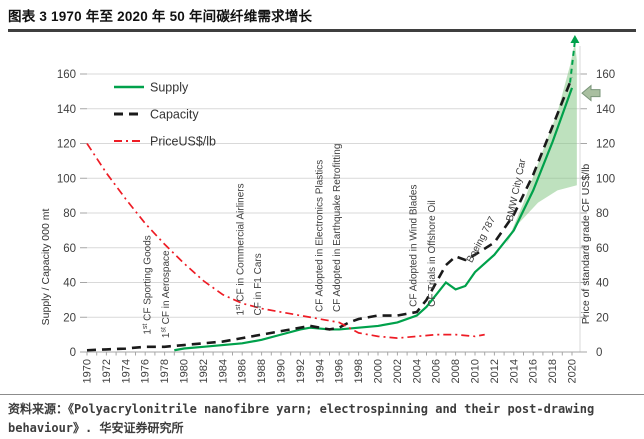 The image size is (644, 439). Describe the element at coordinates (605, 109) in the screenshot. I see `y-right-tick-label: 140` at that location.